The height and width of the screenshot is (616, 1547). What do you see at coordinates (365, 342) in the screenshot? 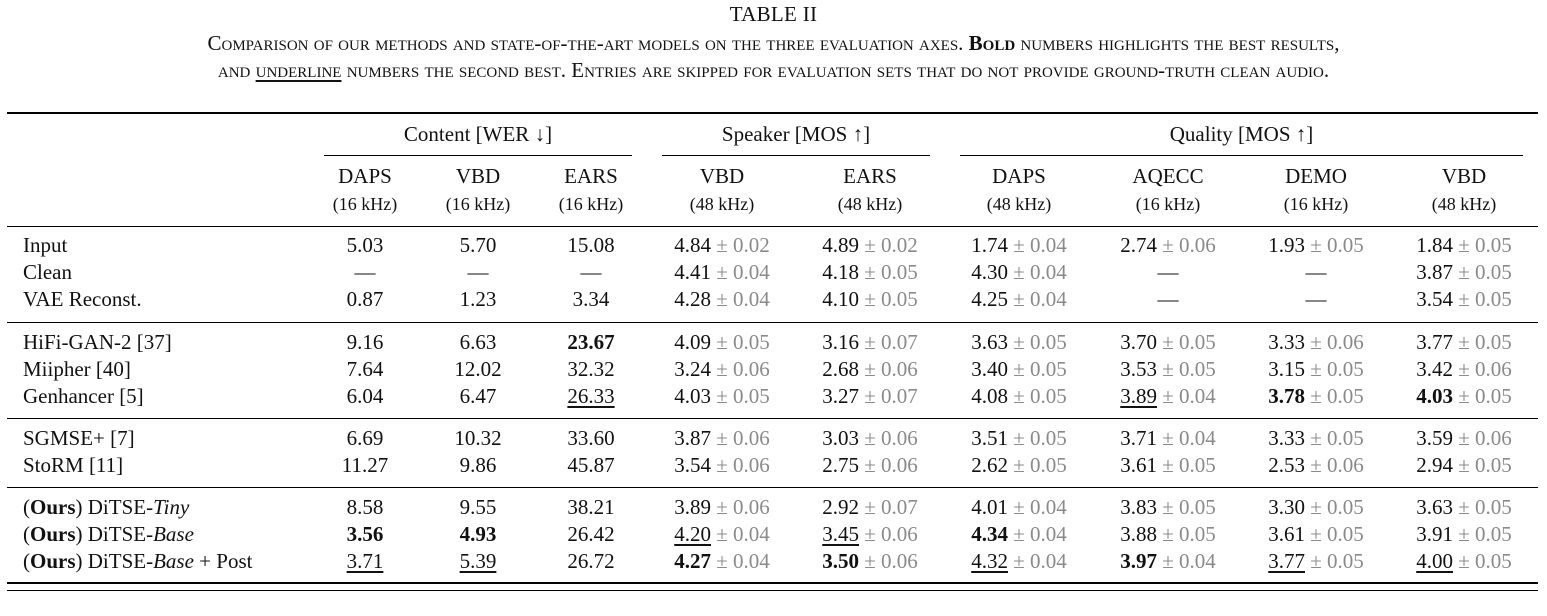
I see `table-cell: 9.16` at bounding box center [365, 342].